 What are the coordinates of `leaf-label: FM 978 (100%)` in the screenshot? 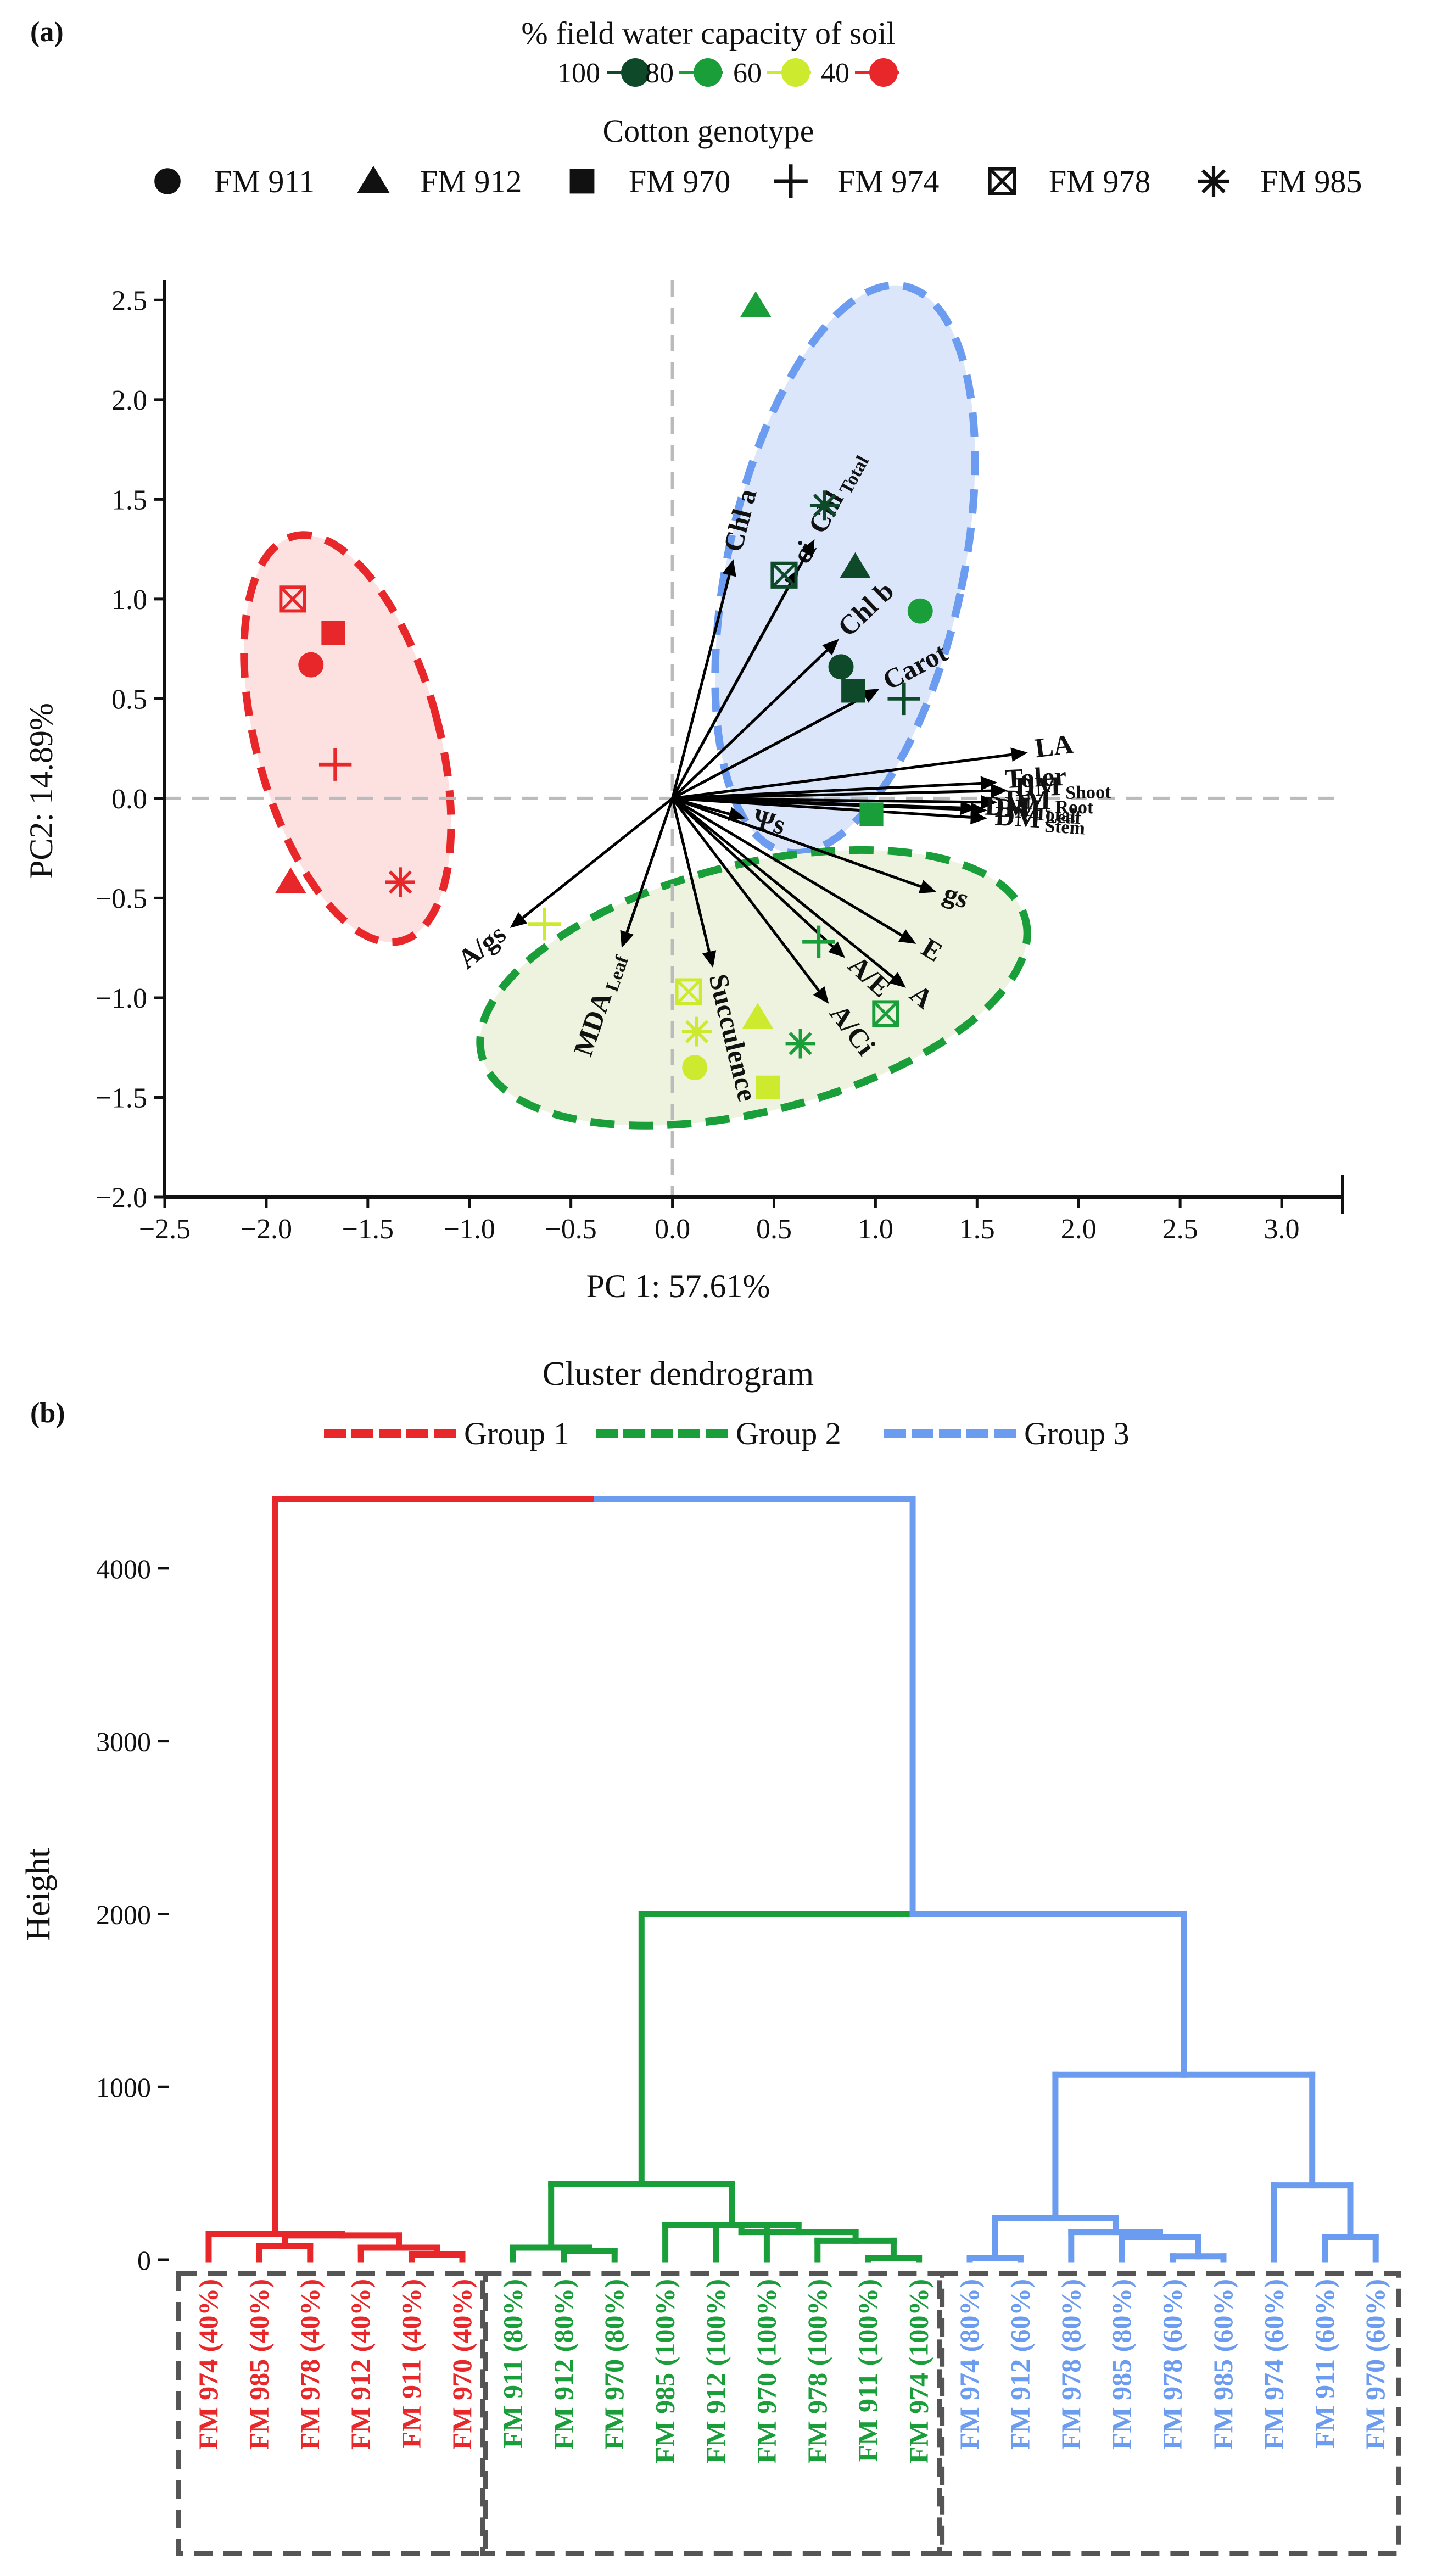 It's located at (817, 2371).